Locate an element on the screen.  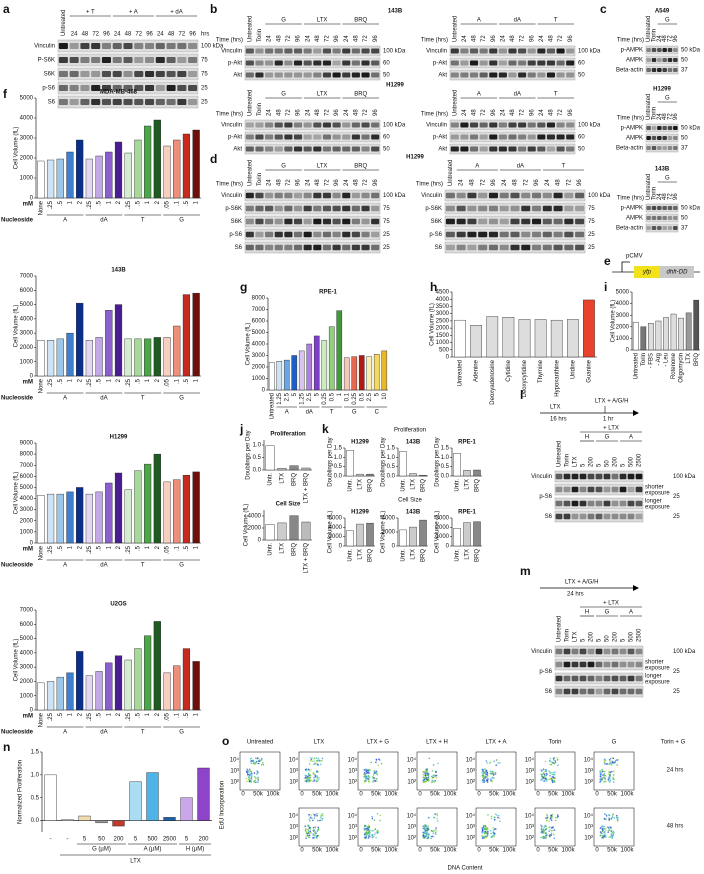
group-label: + dA is located at coordinates (176, 13).